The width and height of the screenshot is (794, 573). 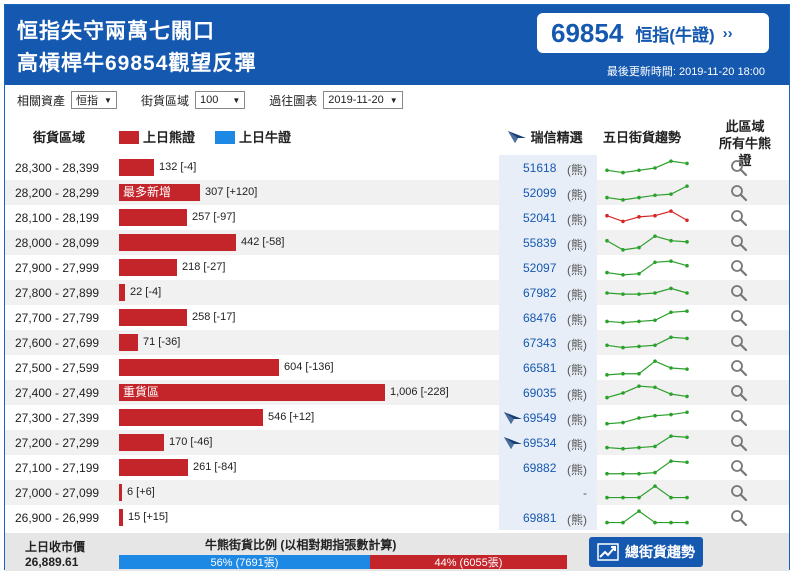 I want to click on warrant-code: 55839, so click(x=540, y=243).